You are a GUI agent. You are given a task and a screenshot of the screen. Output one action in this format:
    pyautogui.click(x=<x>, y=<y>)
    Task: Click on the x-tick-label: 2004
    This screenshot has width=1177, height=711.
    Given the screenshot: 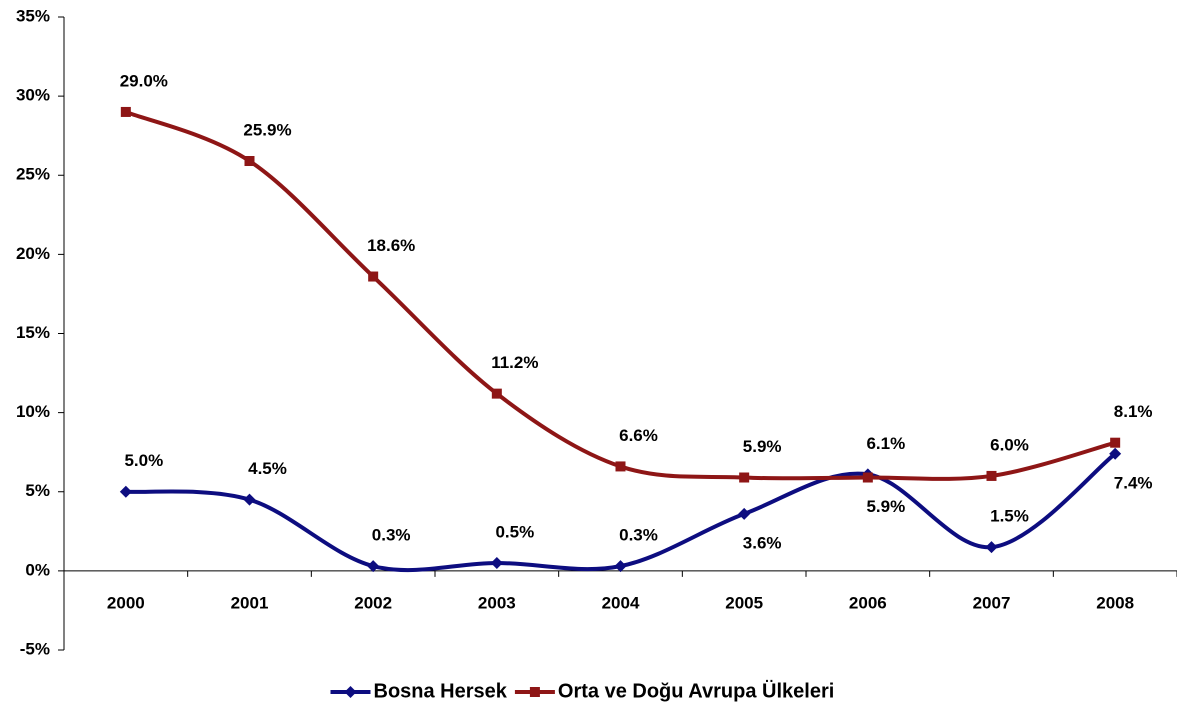 What is the action you would take?
    pyautogui.click(x=621, y=602)
    